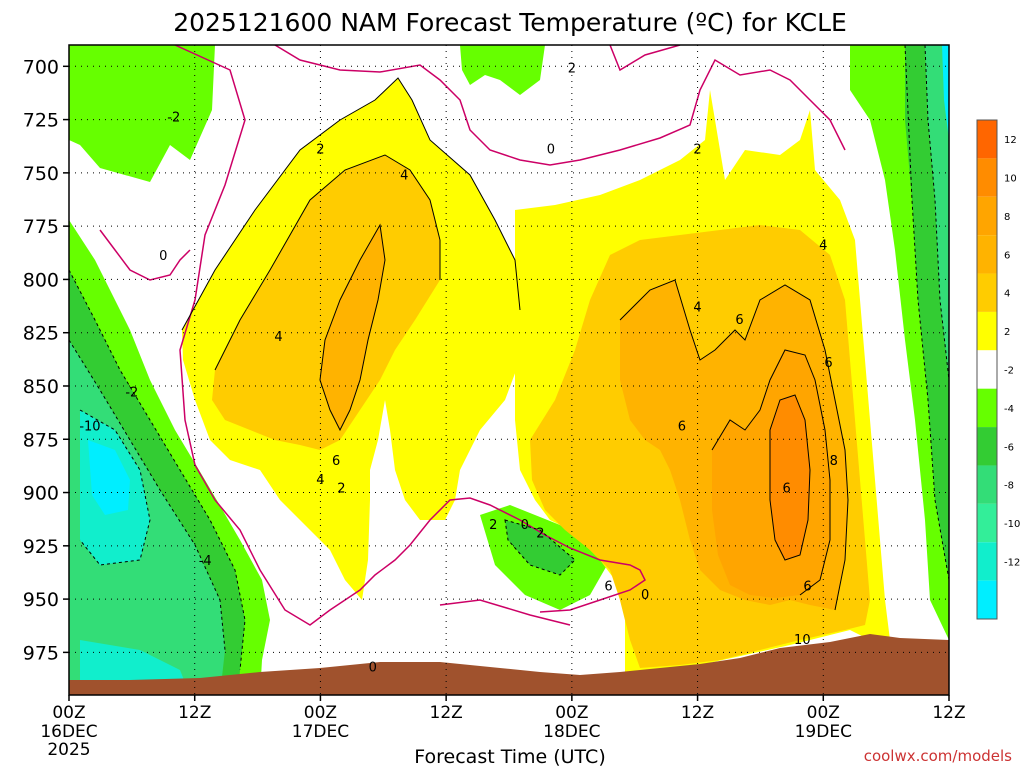 This screenshot has height=768, width=1024. What do you see at coordinates (790, 477) in the screenshot?
I see `region-warm10-plume-right` at bounding box center [790, 477].